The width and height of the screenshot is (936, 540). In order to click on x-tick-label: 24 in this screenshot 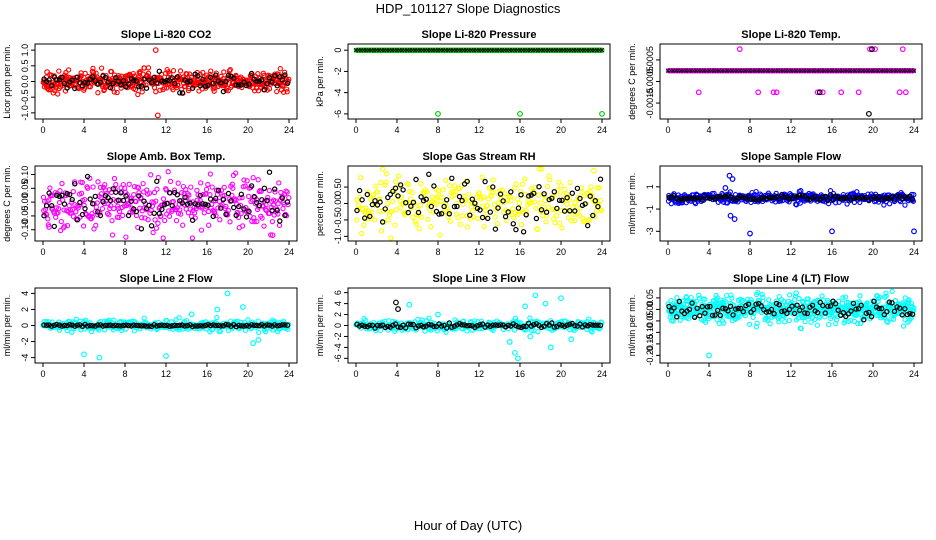, I will do `click(289, 374)`.